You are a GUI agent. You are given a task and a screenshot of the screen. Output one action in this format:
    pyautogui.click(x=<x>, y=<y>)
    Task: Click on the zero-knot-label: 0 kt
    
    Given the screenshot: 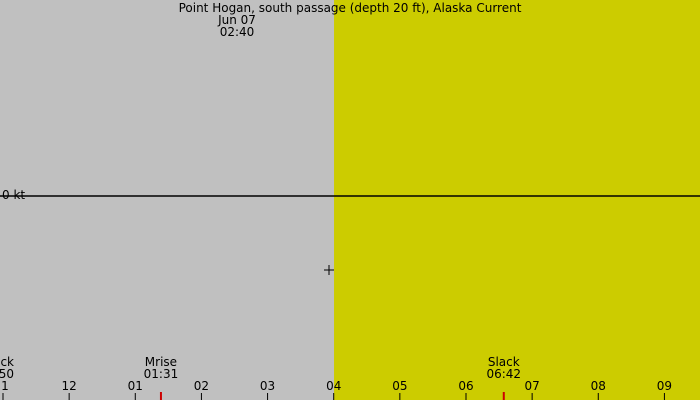 What is the action you would take?
    pyautogui.click(x=13, y=195)
    